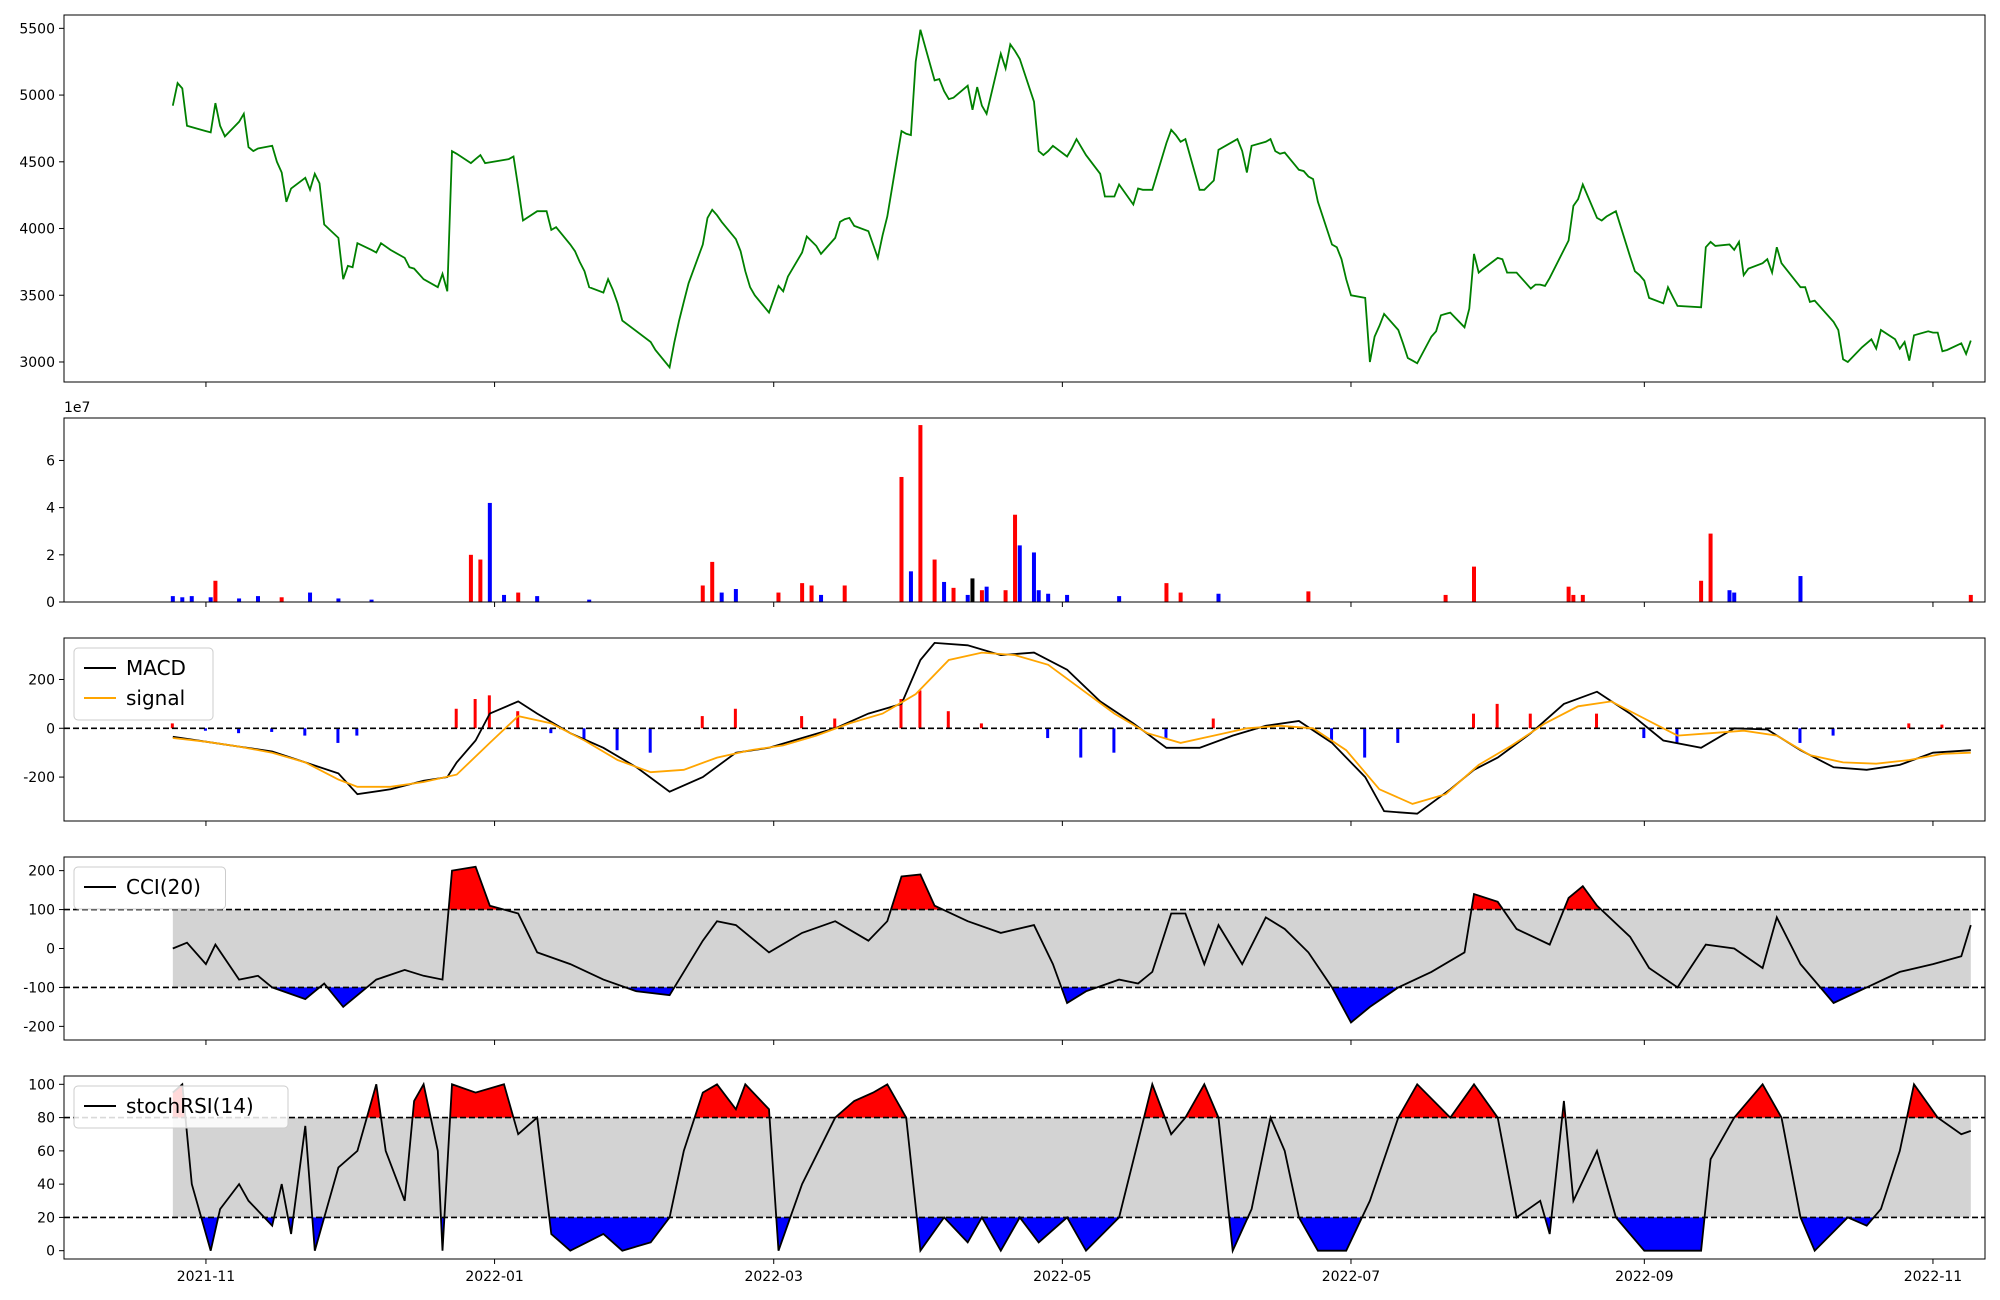  I want to click on plot-area-volume, so click(1071, 513).